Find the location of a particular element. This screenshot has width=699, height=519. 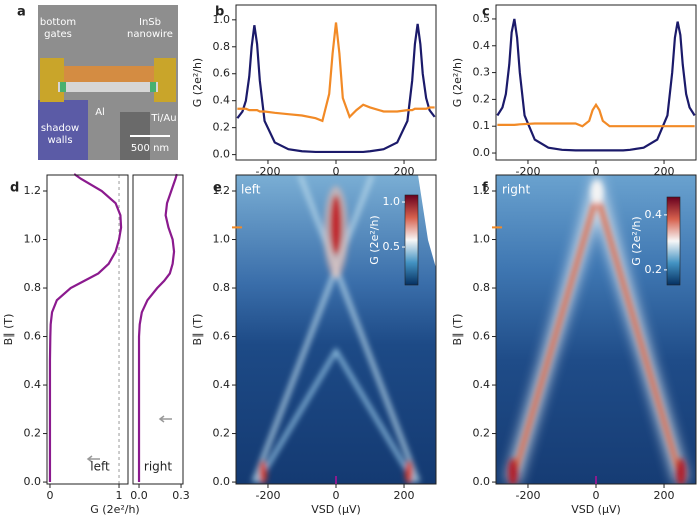

device-image is located at coordinates (108, 82).